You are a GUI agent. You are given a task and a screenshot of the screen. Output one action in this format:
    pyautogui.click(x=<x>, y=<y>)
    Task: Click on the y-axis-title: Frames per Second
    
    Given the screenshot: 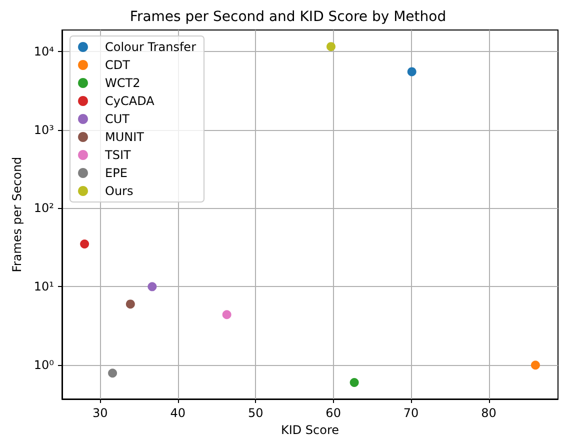 What is the action you would take?
    pyautogui.click(x=17, y=214)
    